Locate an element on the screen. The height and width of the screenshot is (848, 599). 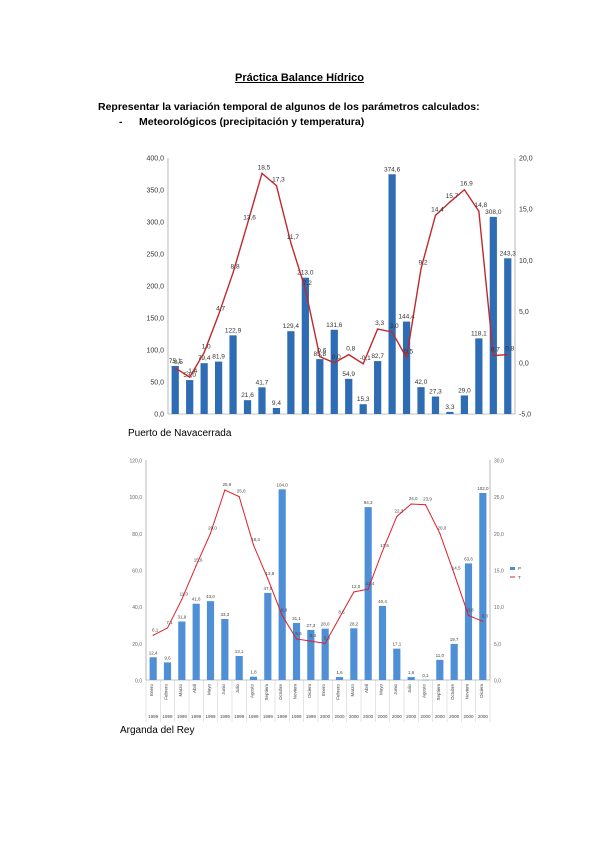
line-value-label: 20,0 is located at coordinates (212, 527).